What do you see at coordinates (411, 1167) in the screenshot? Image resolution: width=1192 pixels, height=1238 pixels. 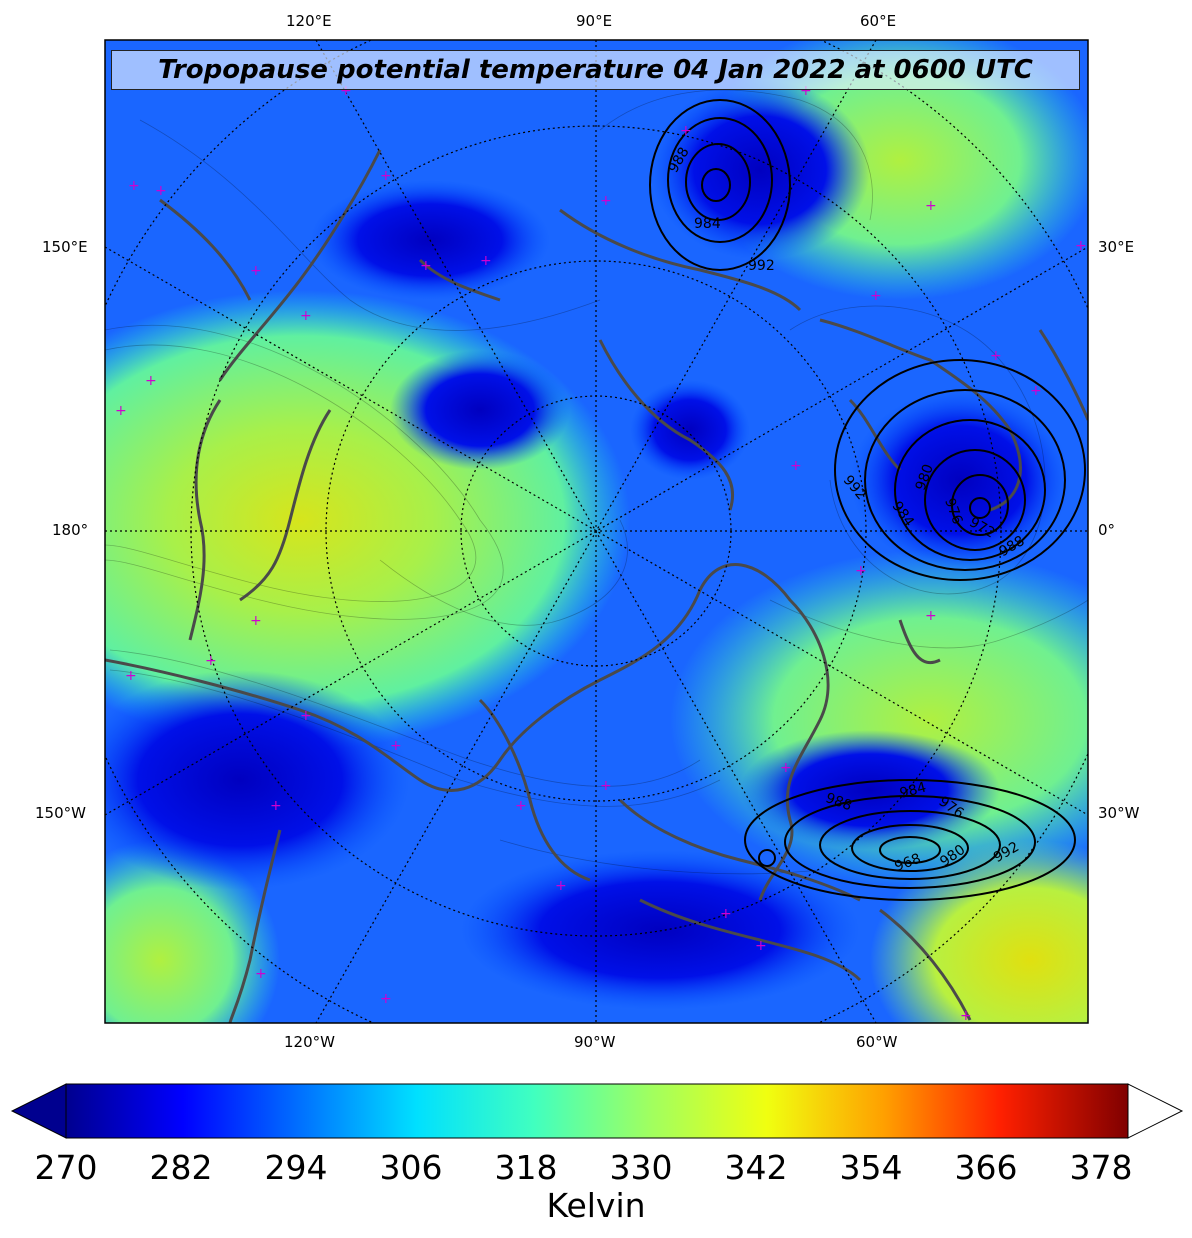 I see `colorbar-tick: 306` at bounding box center [411, 1167].